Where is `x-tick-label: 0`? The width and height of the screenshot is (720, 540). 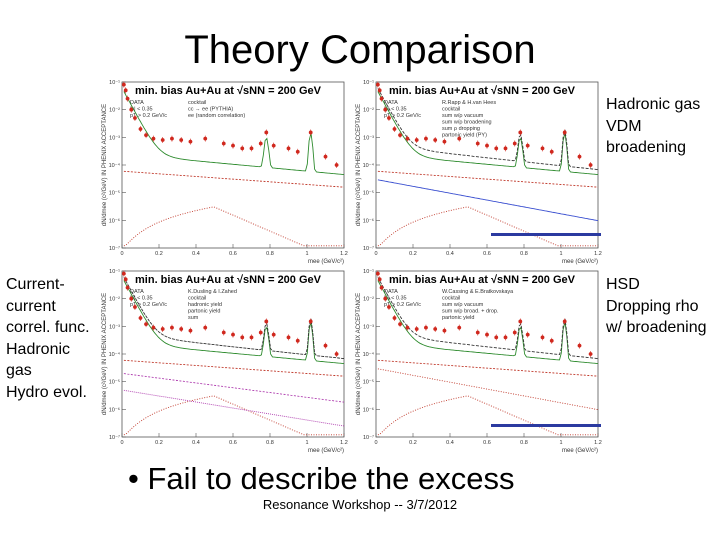
x-tick-label: 0 is located at coordinates (375, 443).